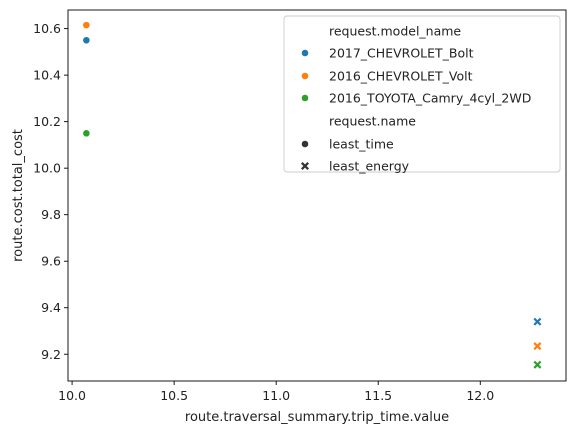 This screenshot has height=433, width=576. What do you see at coordinates (51, 354) in the screenshot?
I see `y-tick-label: 9.2` at bounding box center [51, 354].